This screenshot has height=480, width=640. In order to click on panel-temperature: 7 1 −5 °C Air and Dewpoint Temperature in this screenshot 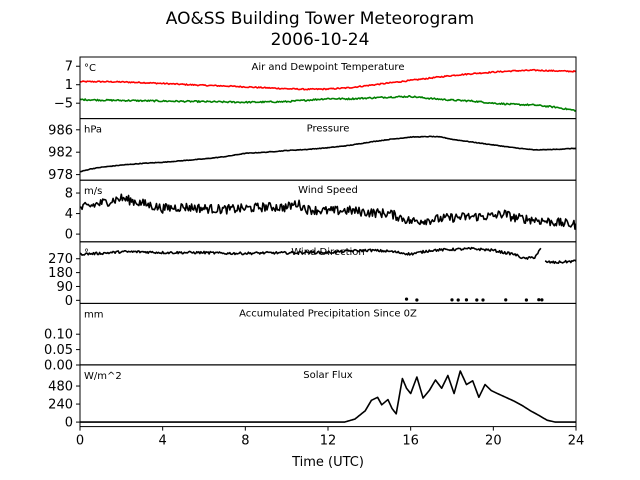, I will do `click(315, 88)`.